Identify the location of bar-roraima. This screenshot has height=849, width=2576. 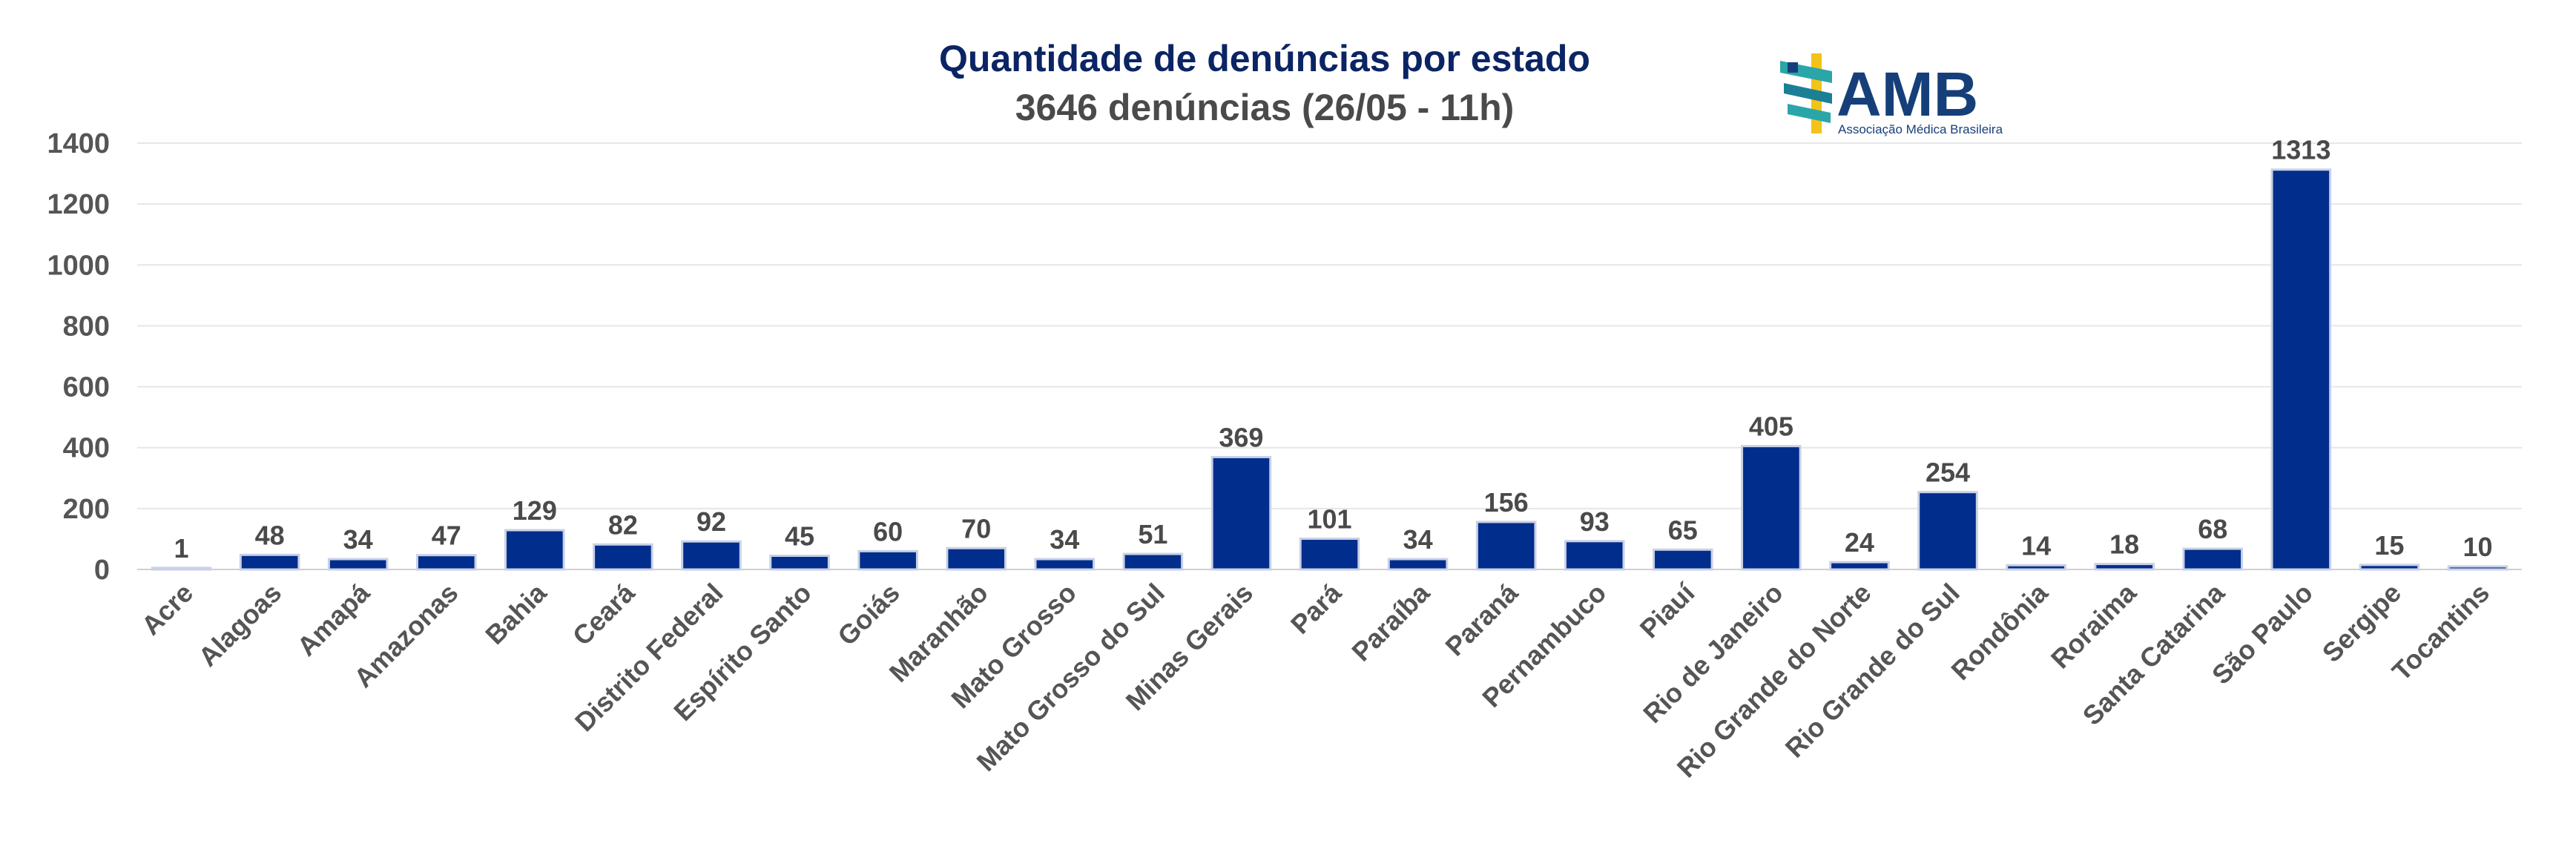
(2124, 567).